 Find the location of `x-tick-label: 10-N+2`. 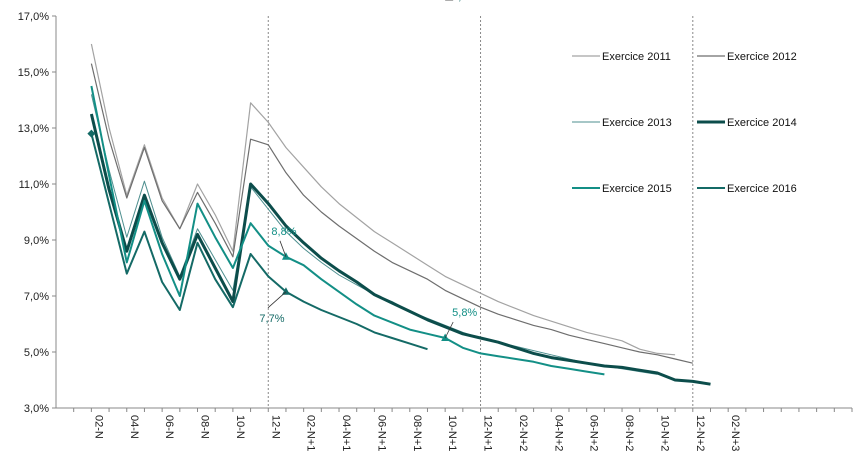

x-tick-label: 10-N+2 is located at coordinates (664, 433).